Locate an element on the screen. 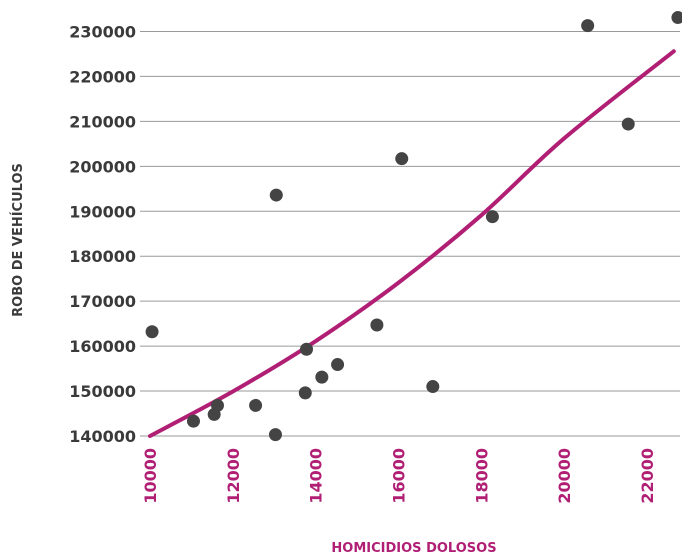  y-tick-label: 140000 is located at coordinates (102, 436).